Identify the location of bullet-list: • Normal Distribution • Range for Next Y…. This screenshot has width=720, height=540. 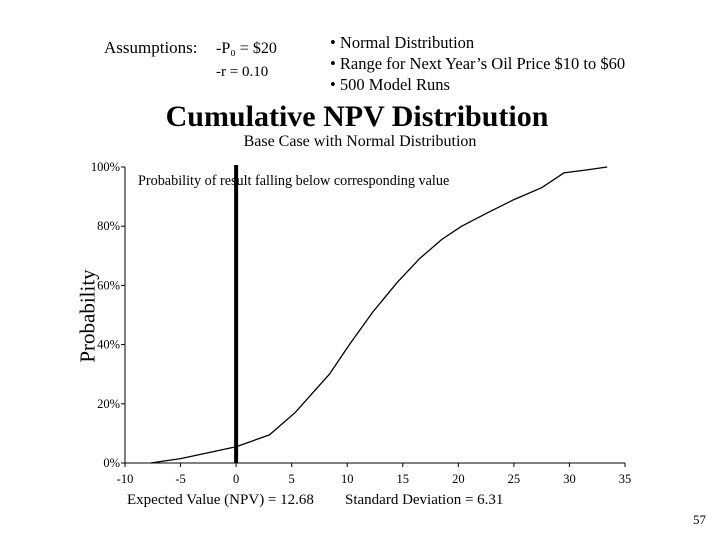
(477, 63).